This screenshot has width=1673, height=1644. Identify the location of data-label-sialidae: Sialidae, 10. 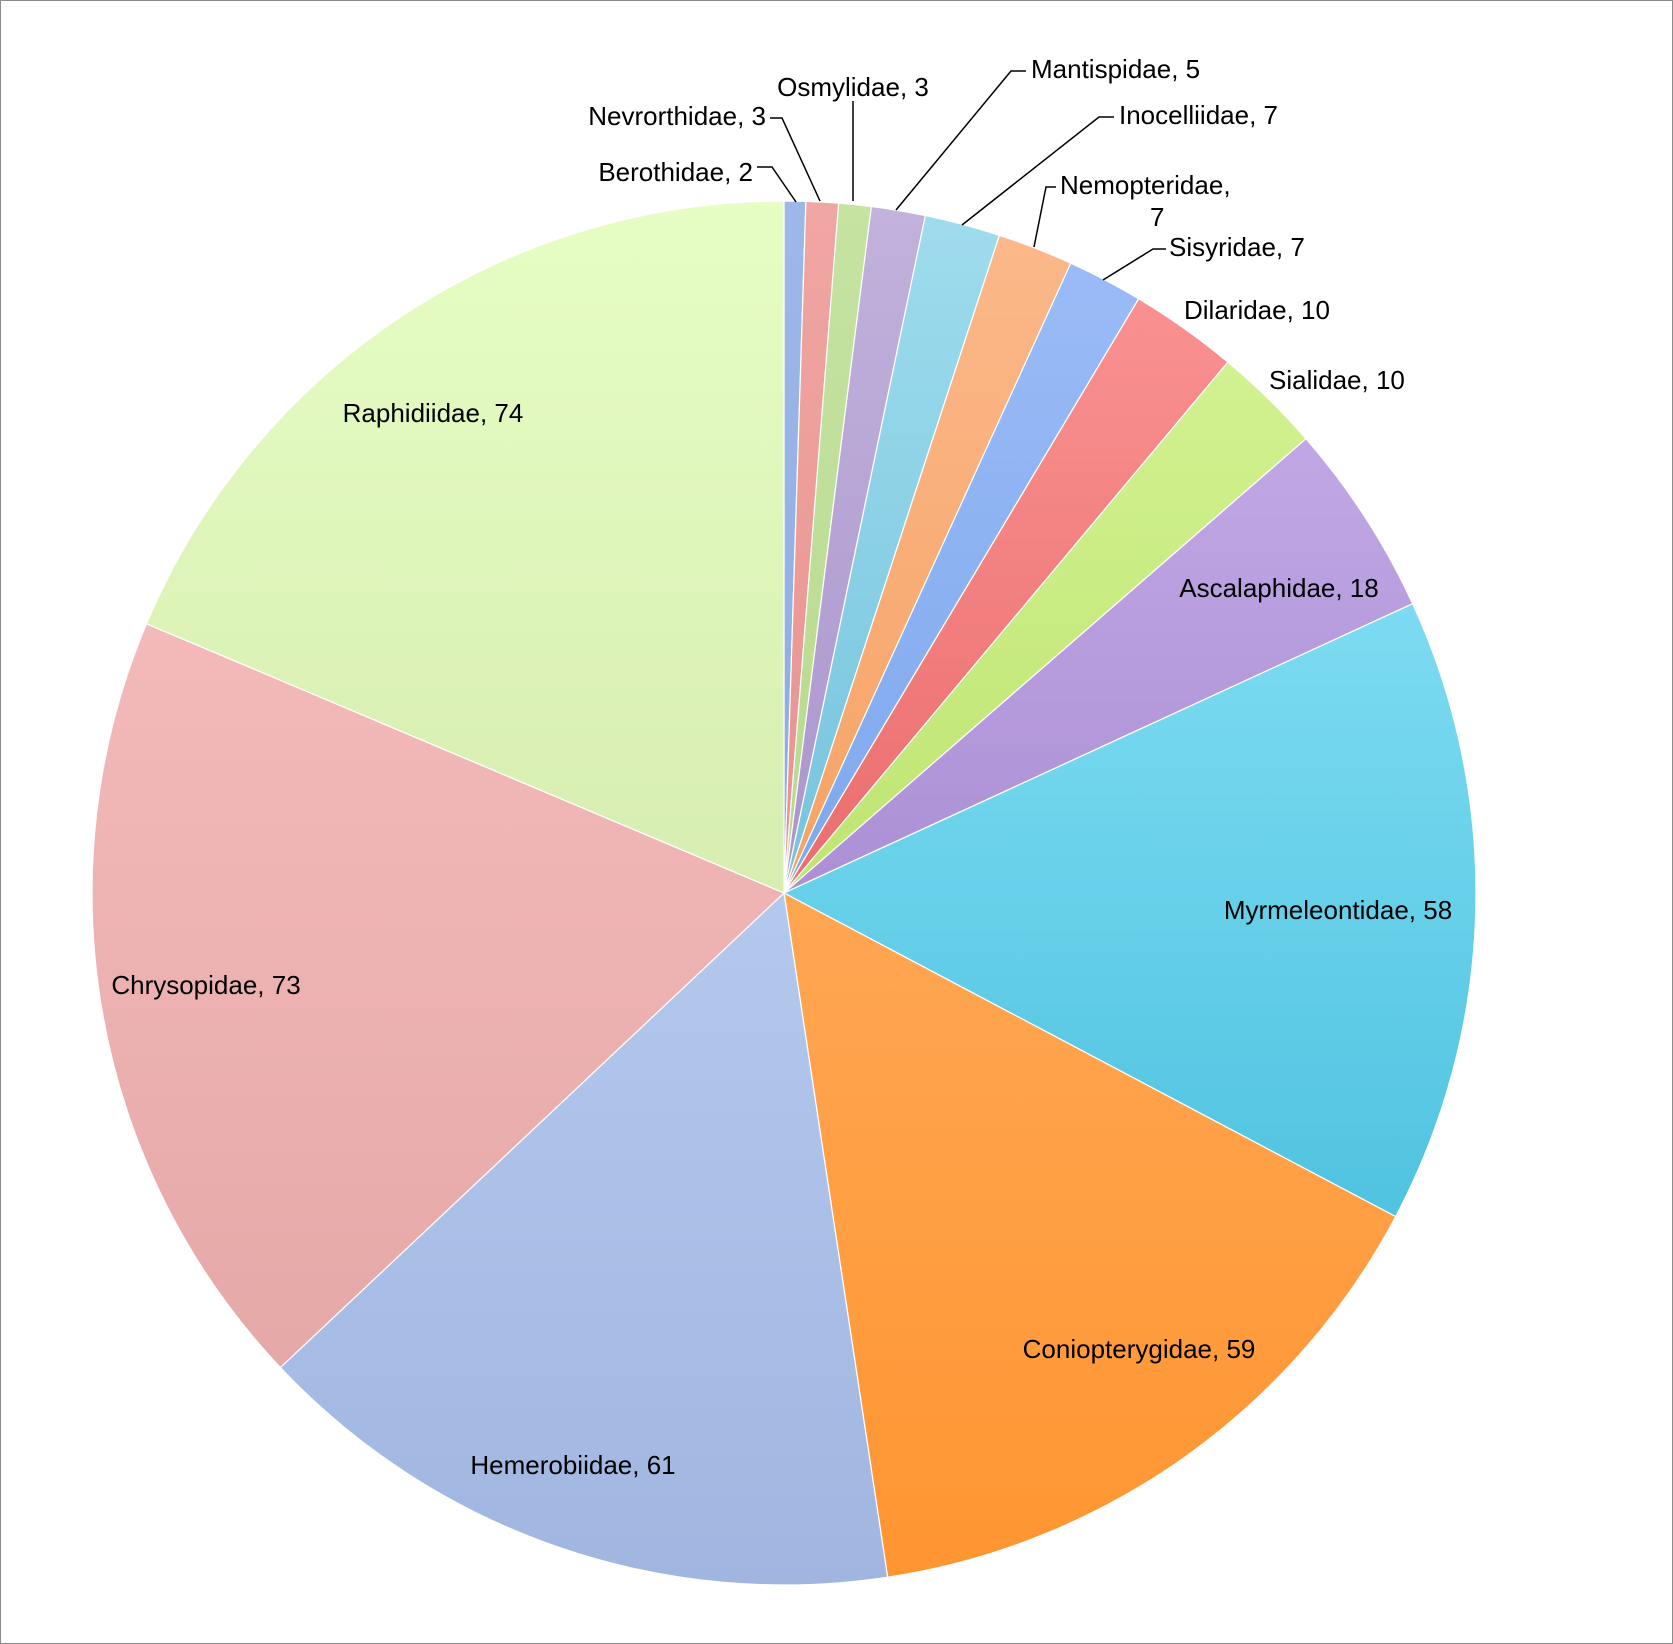
(1337, 380).